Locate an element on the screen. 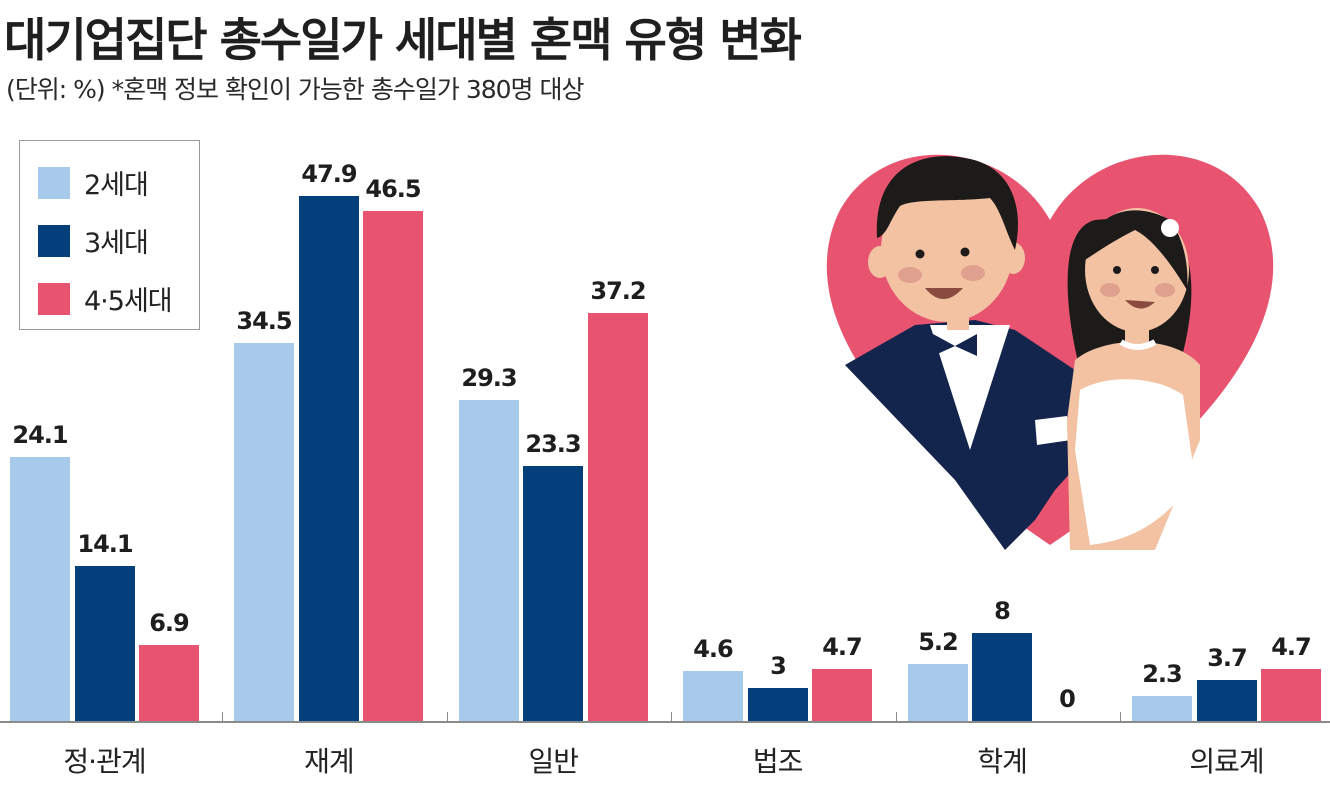  x-axis-category-label: 일반 is located at coordinates (554, 761).